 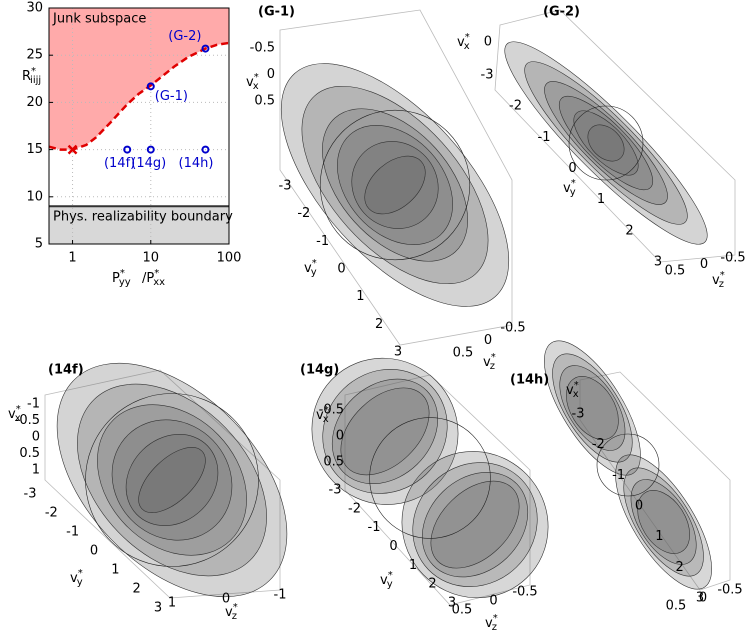 I want to click on y-tick-label: 20, so click(x=34, y=102).